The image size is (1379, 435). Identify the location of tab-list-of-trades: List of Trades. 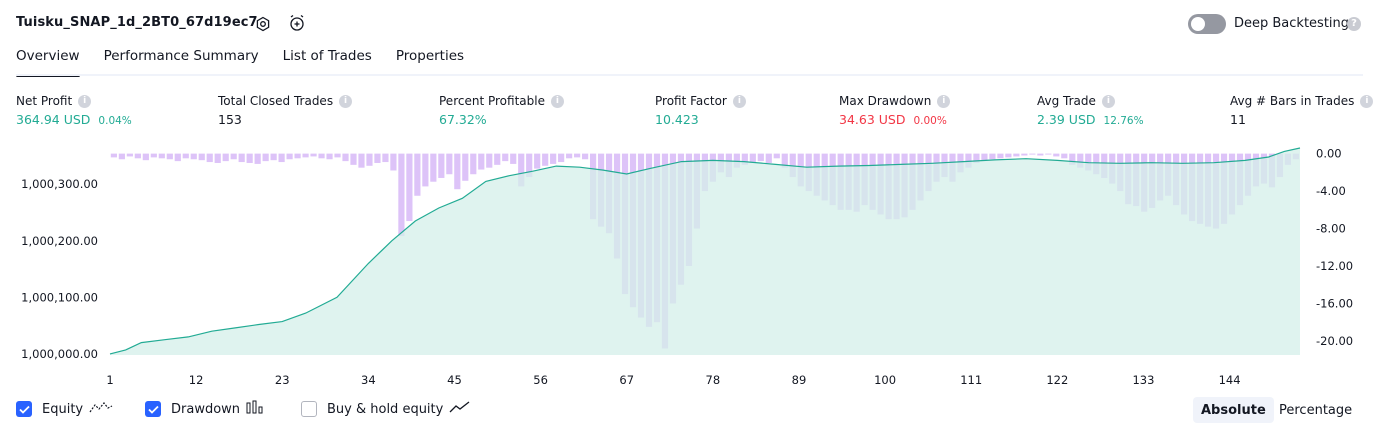
(327, 56).